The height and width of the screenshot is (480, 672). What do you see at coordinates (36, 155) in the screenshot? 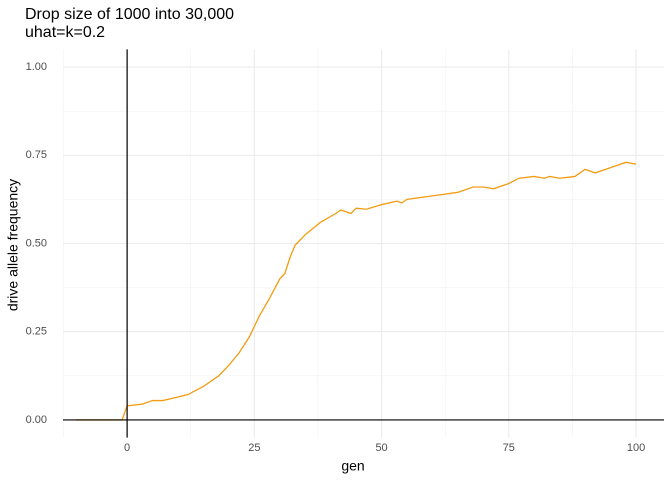
I see `y-tick-label: 0.75` at bounding box center [36, 155].